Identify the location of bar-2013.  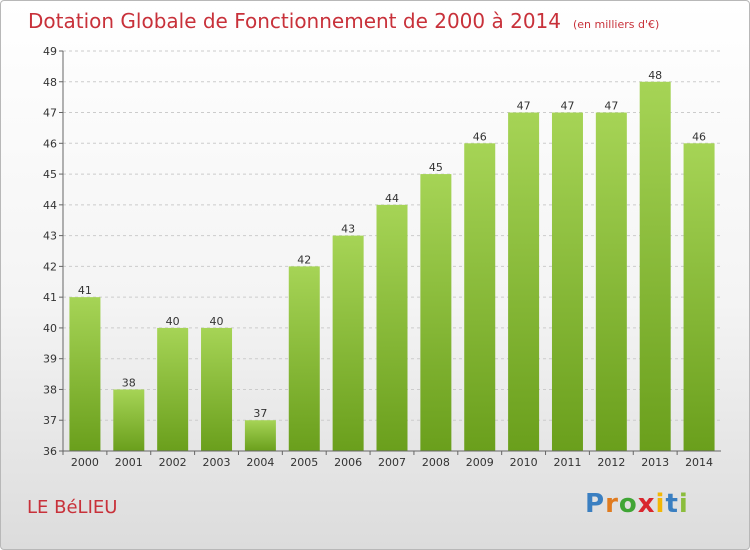
(655, 266).